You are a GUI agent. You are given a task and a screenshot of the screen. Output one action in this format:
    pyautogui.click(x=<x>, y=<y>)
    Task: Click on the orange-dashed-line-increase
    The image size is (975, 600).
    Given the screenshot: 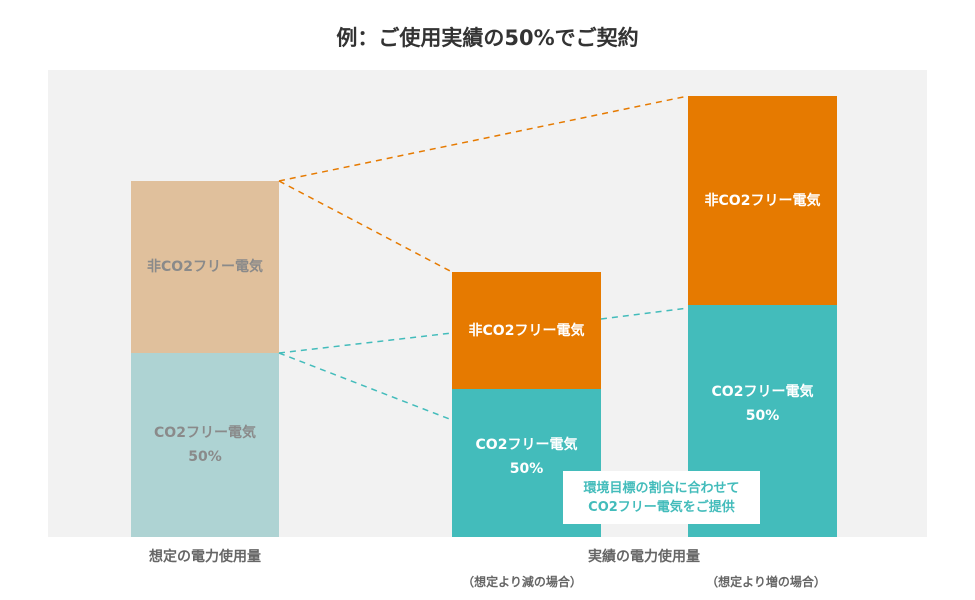 What is the action you would take?
    pyautogui.click(x=483, y=138)
    